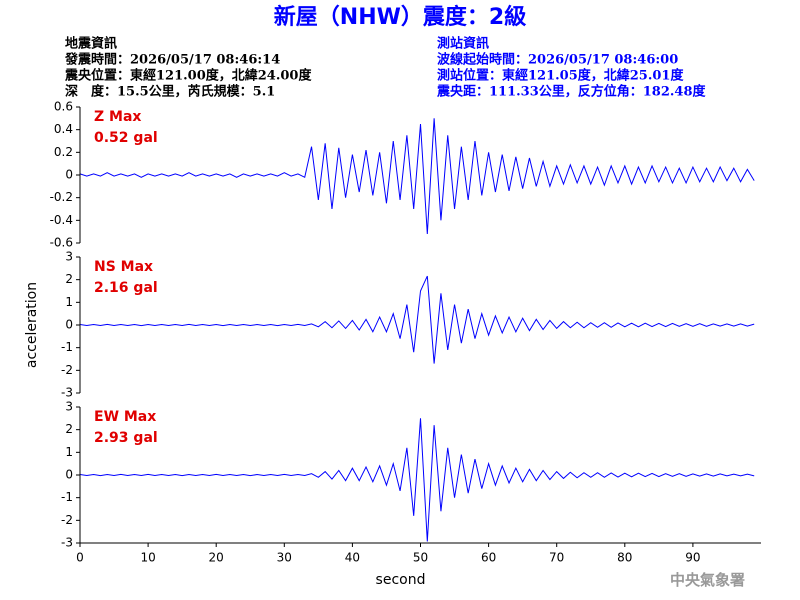 The height and width of the screenshot is (600, 800). I want to click on max-label: 2.93 gal, so click(126, 438).